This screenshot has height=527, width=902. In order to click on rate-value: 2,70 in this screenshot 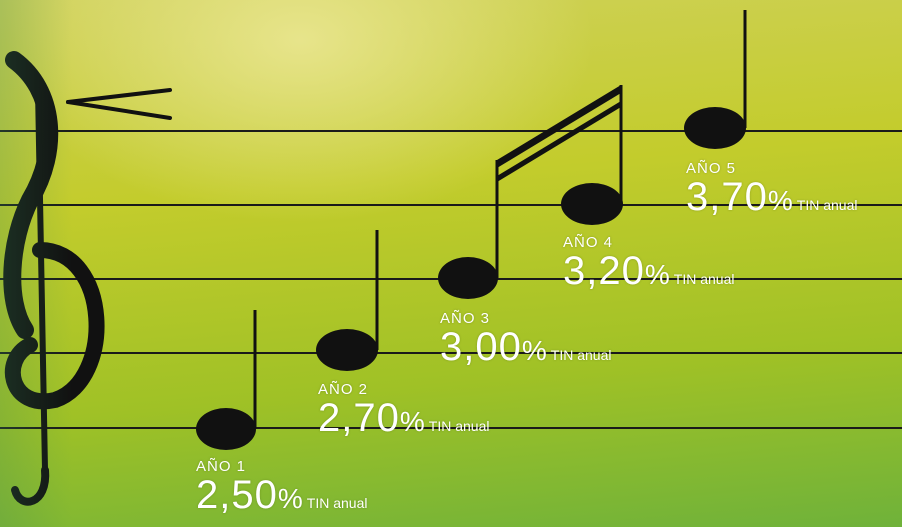, I will do `click(359, 418)`.